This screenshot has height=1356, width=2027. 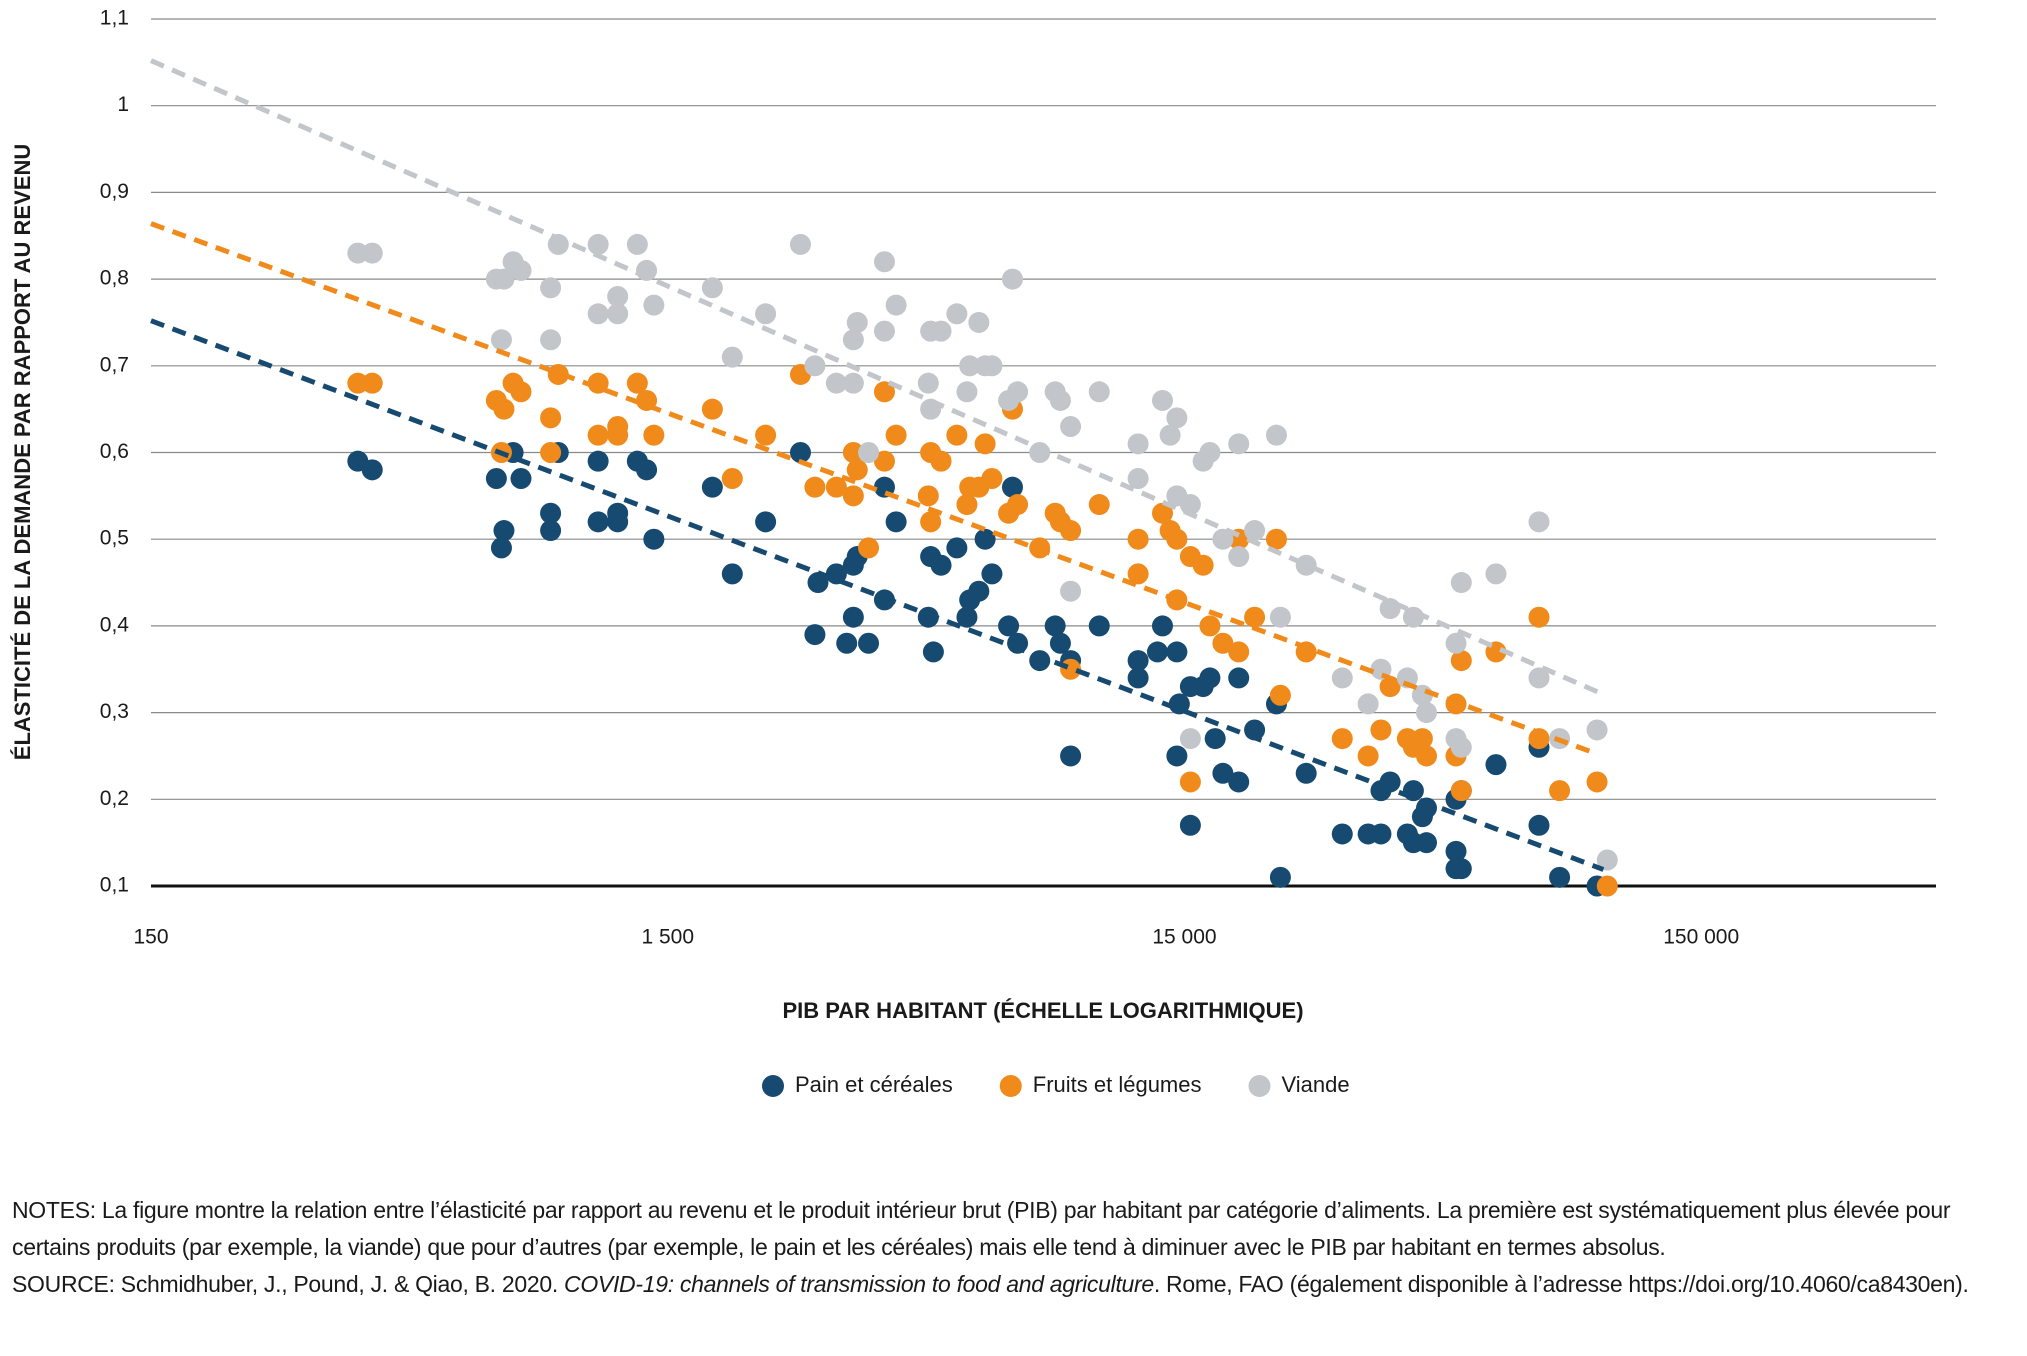 What do you see at coordinates (114, 18) in the screenshot?
I see `y-tick-label: 1,1` at bounding box center [114, 18].